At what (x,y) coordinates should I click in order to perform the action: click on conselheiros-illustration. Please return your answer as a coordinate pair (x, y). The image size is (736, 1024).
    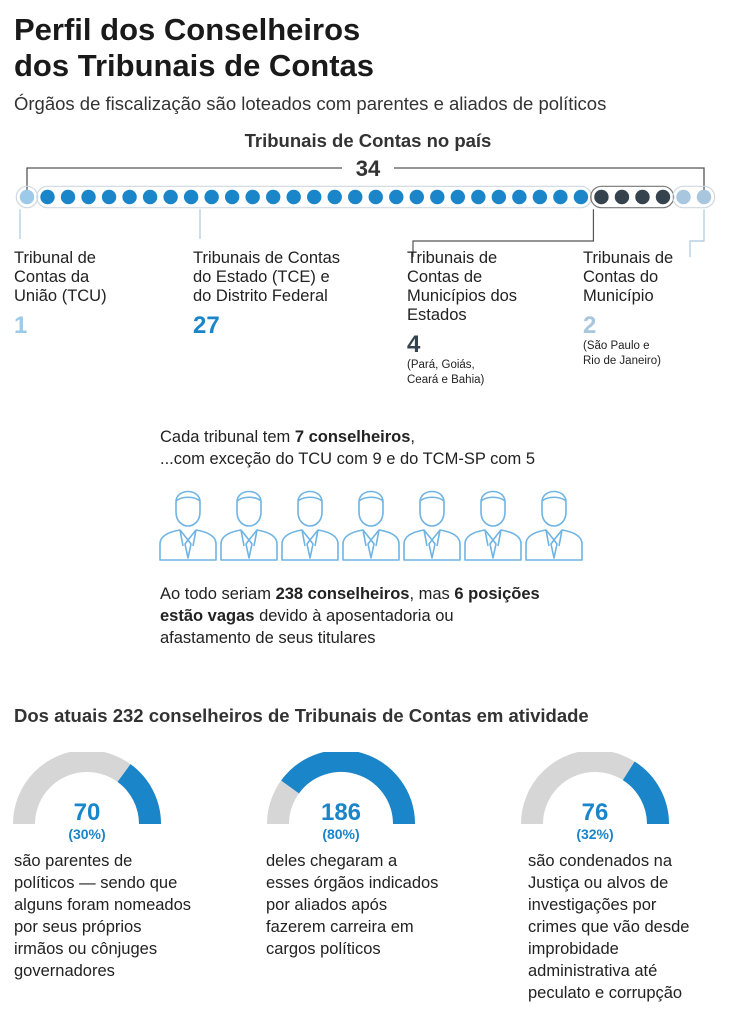
    Looking at the image, I should click on (371, 525).